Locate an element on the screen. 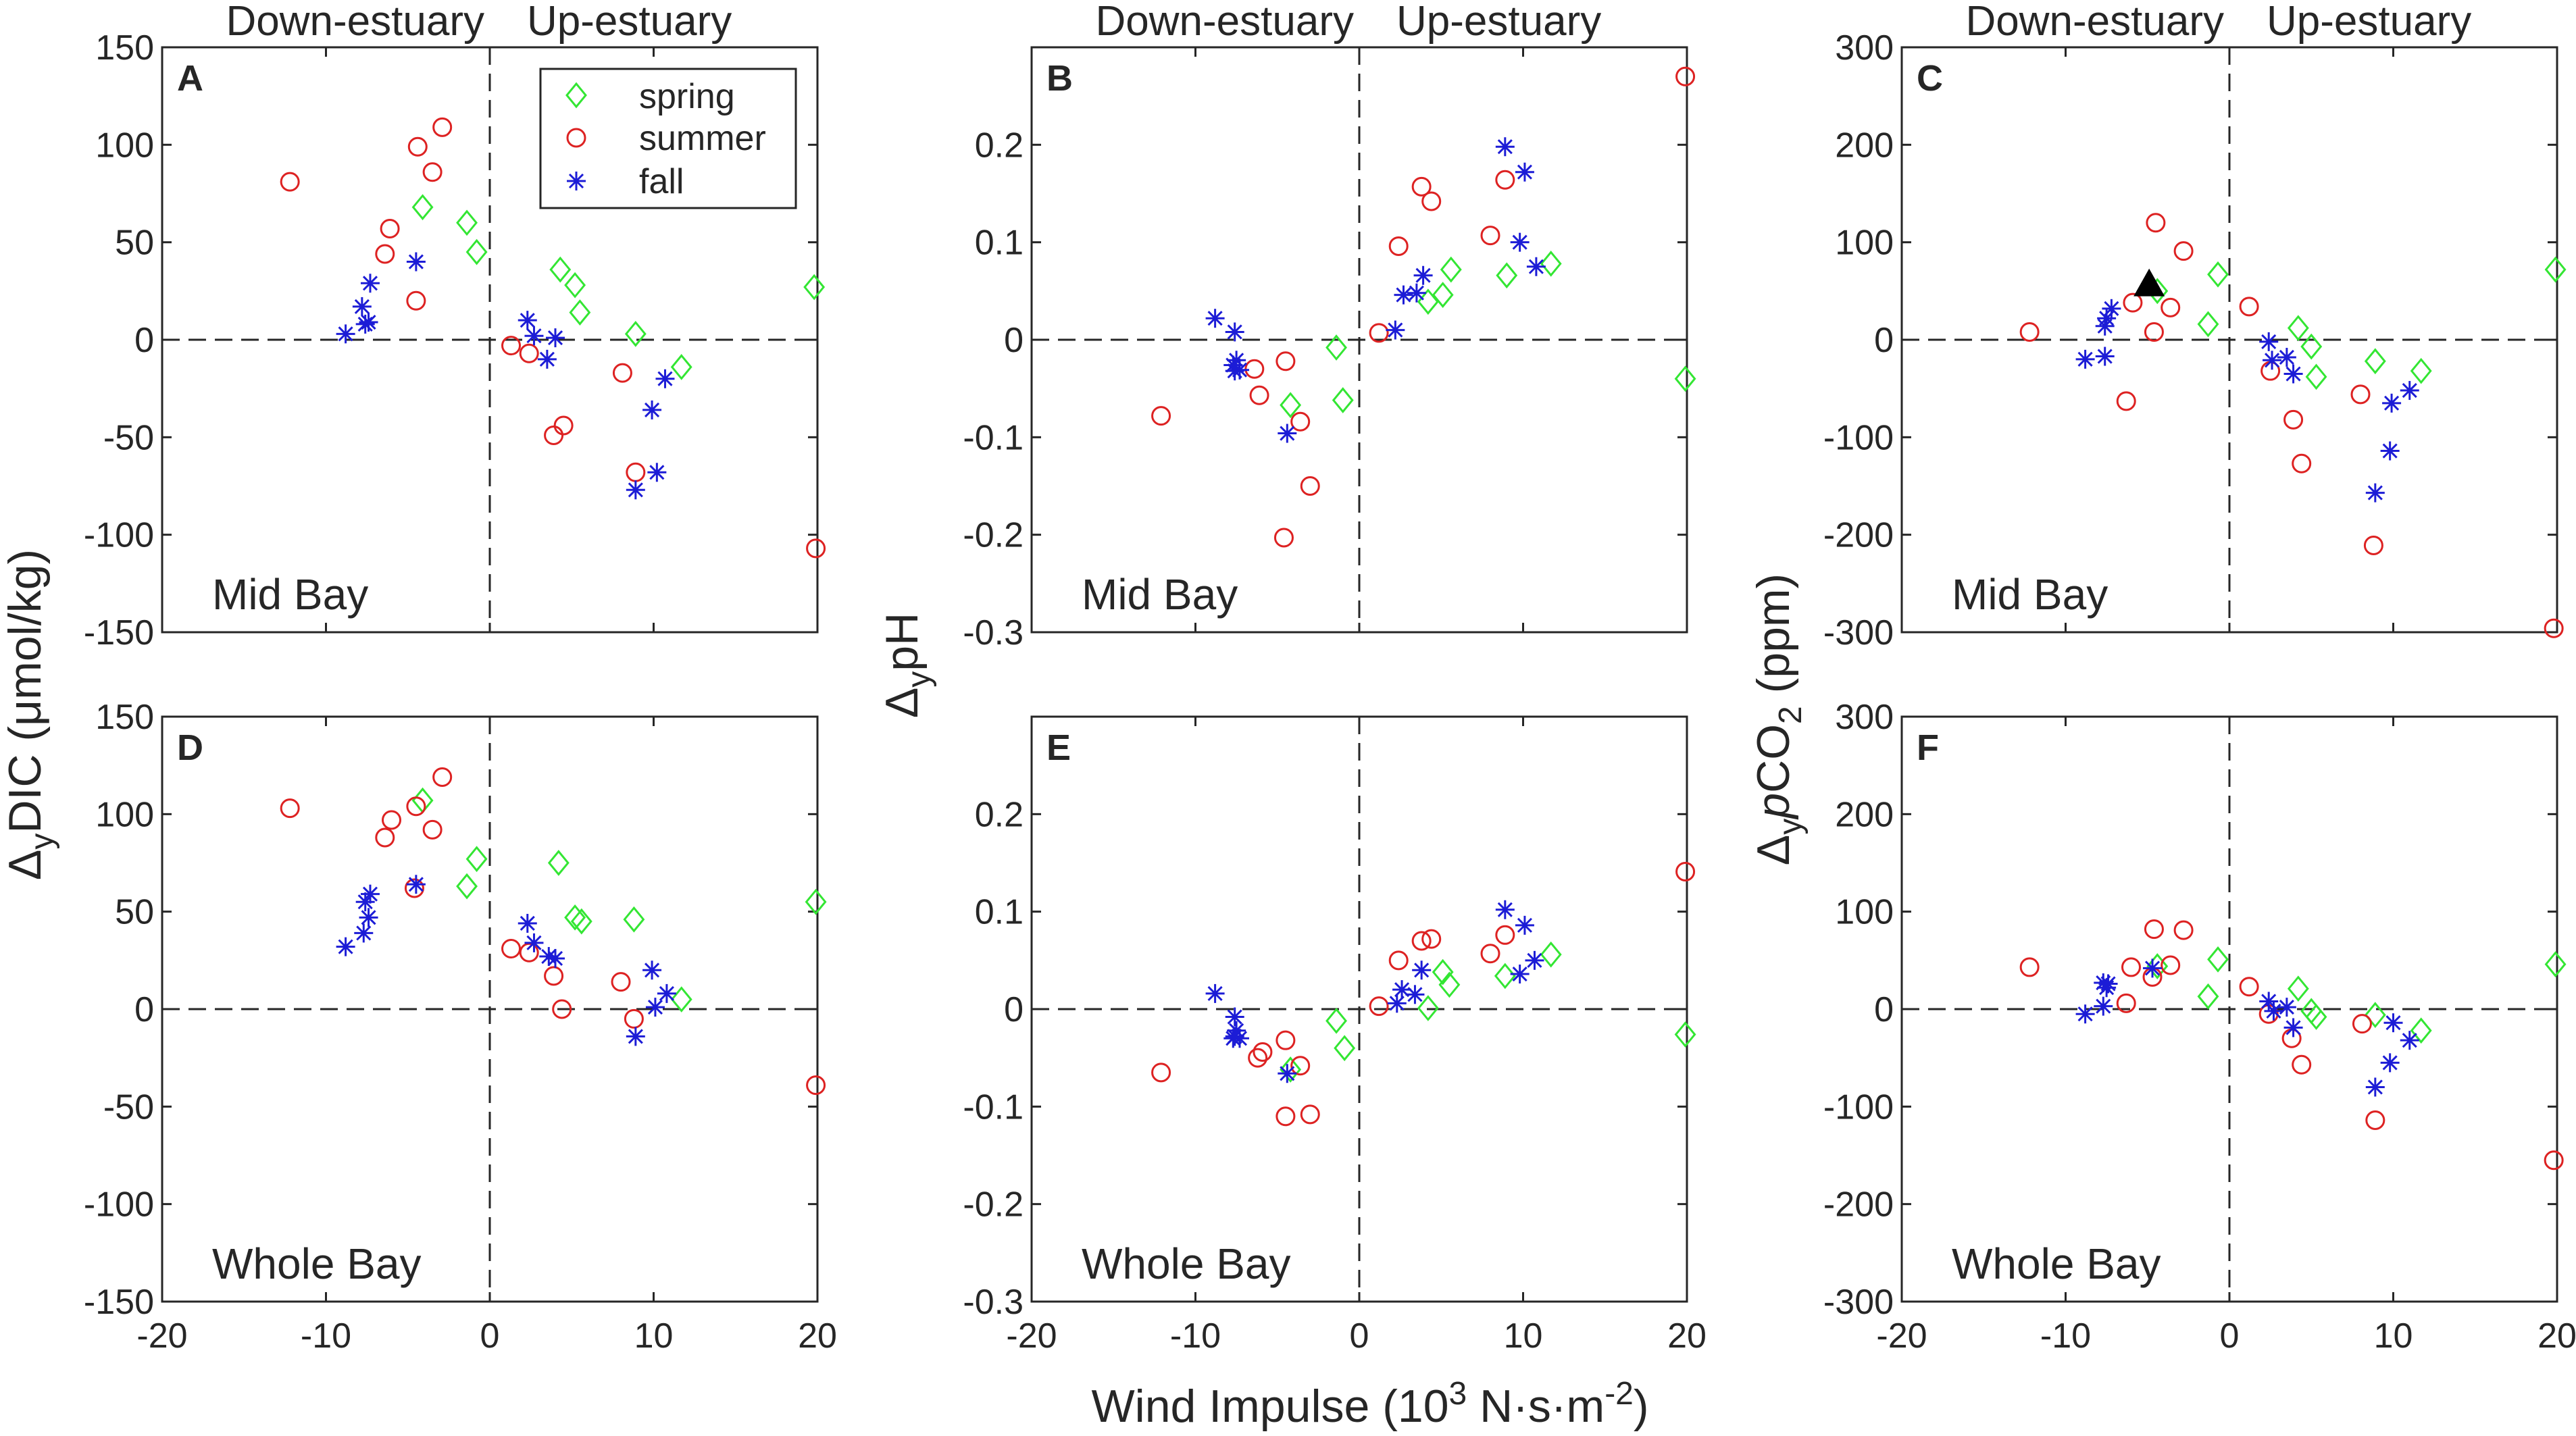 This screenshot has width=2576, height=1436. panel-c-ytick-label: 200 is located at coordinates (1864, 145).